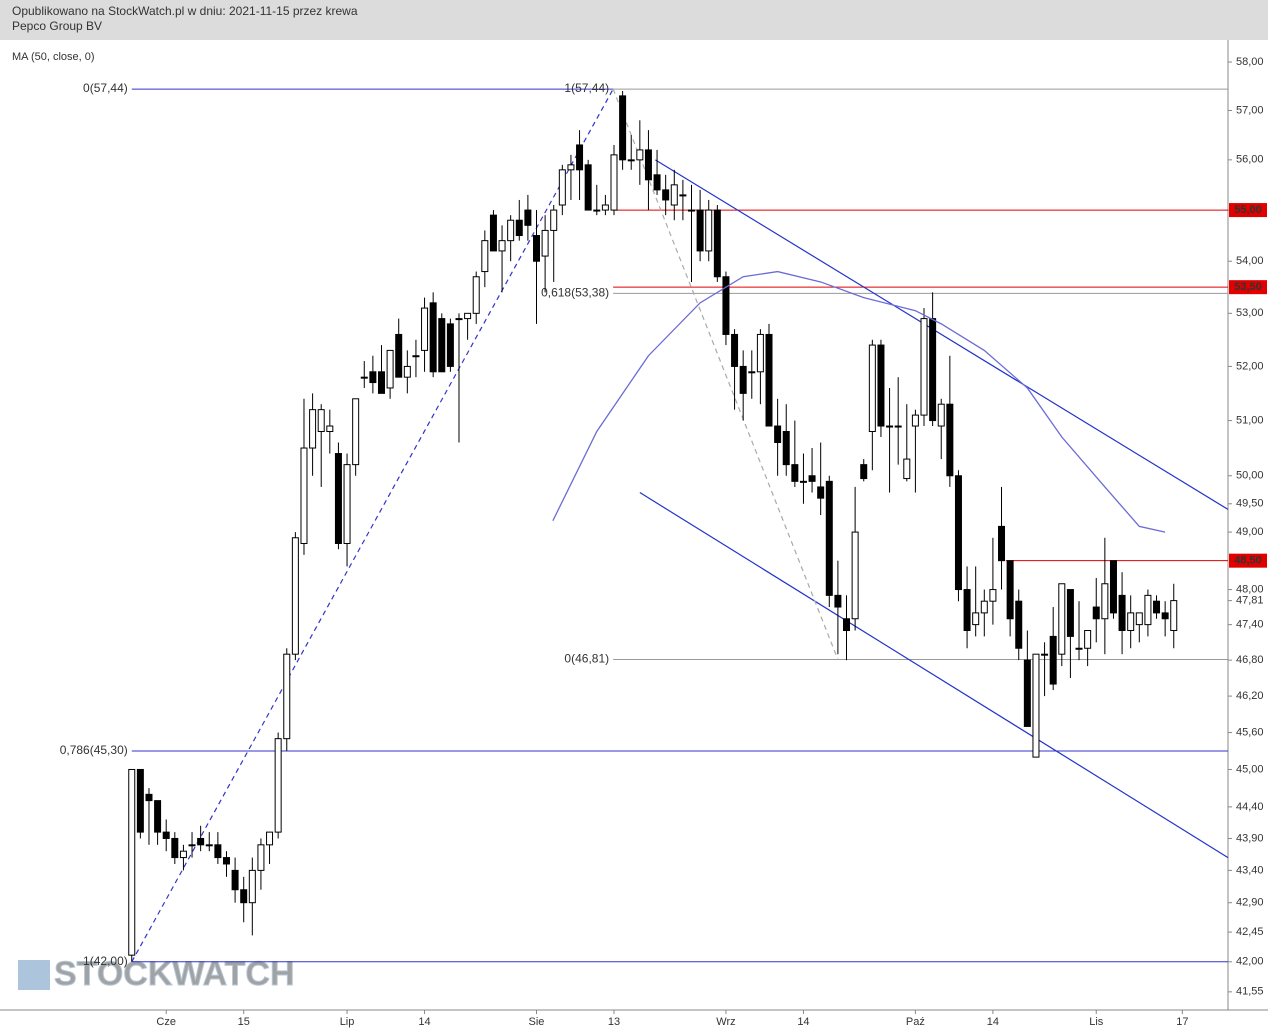  I want to click on x-tick-label: 14, so click(993, 1022).